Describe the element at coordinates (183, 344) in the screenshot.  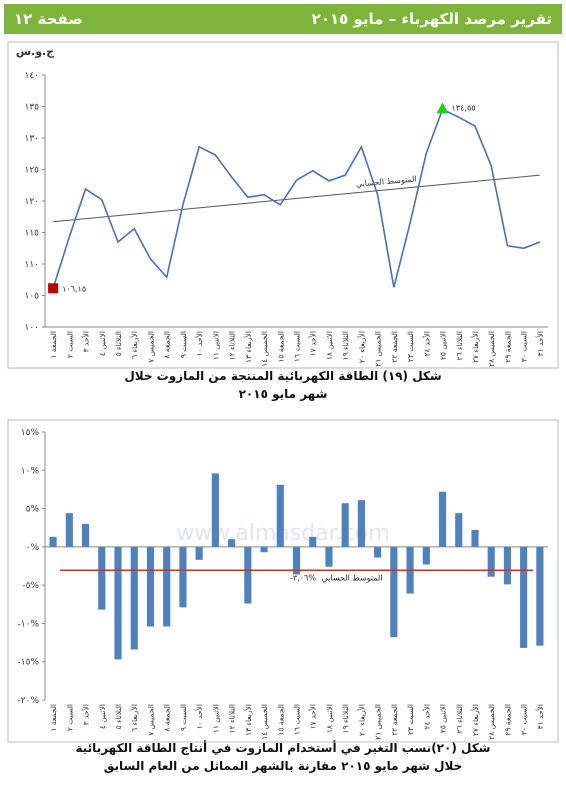
I see `x-tick-label: السبت ٩` at that location.